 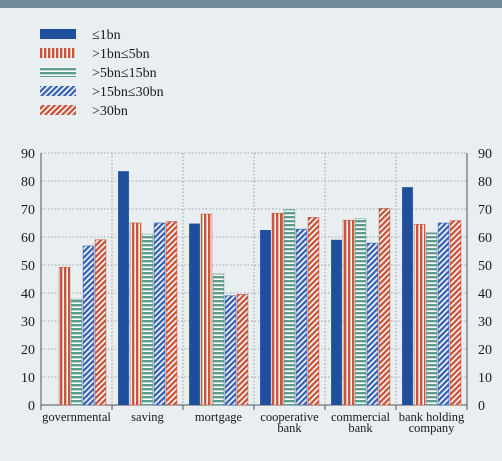 What do you see at coordinates (128, 92) in the screenshot?
I see `legend-label: >15bn≤30bn` at bounding box center [128, 92].